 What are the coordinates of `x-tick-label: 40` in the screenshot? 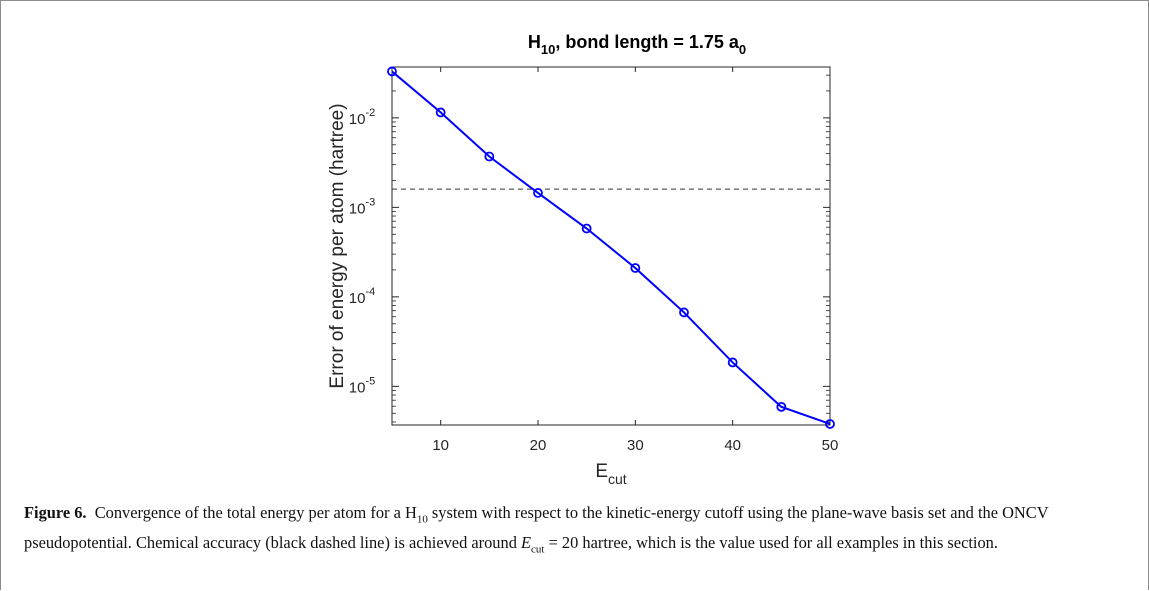 It's located at (732, 445).